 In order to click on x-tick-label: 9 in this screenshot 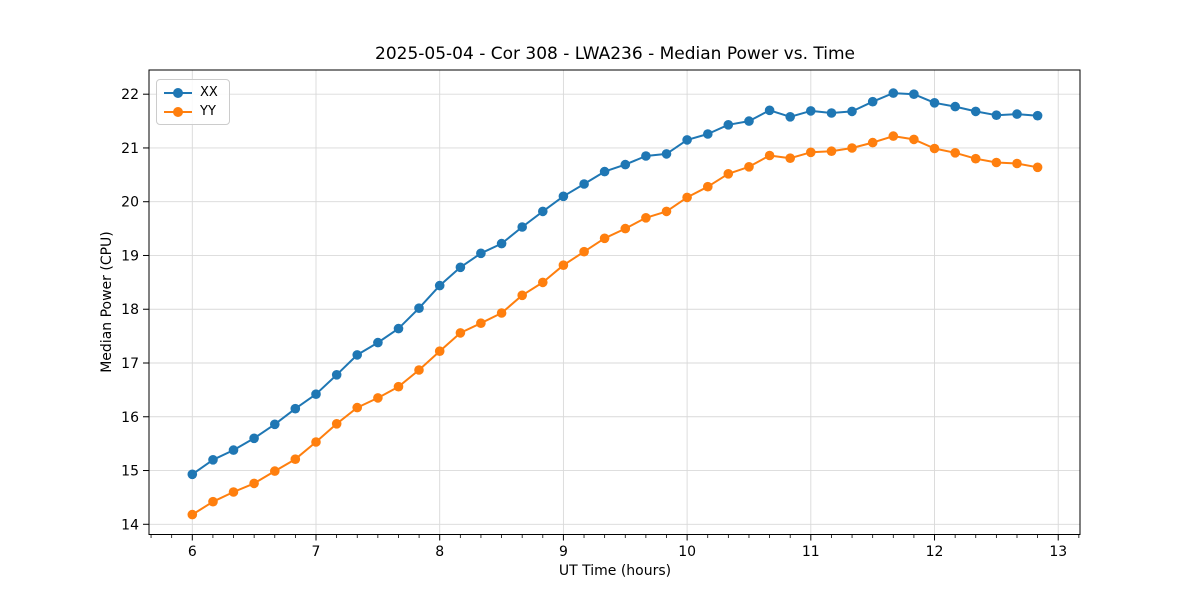, I will do `click(563, 552)`.